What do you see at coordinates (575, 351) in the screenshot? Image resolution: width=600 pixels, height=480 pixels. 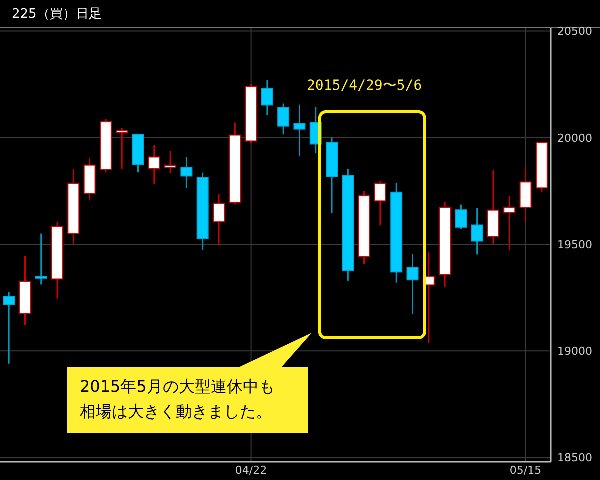 I see `y-tick-label: 19000` at bounding box center [575, 351].